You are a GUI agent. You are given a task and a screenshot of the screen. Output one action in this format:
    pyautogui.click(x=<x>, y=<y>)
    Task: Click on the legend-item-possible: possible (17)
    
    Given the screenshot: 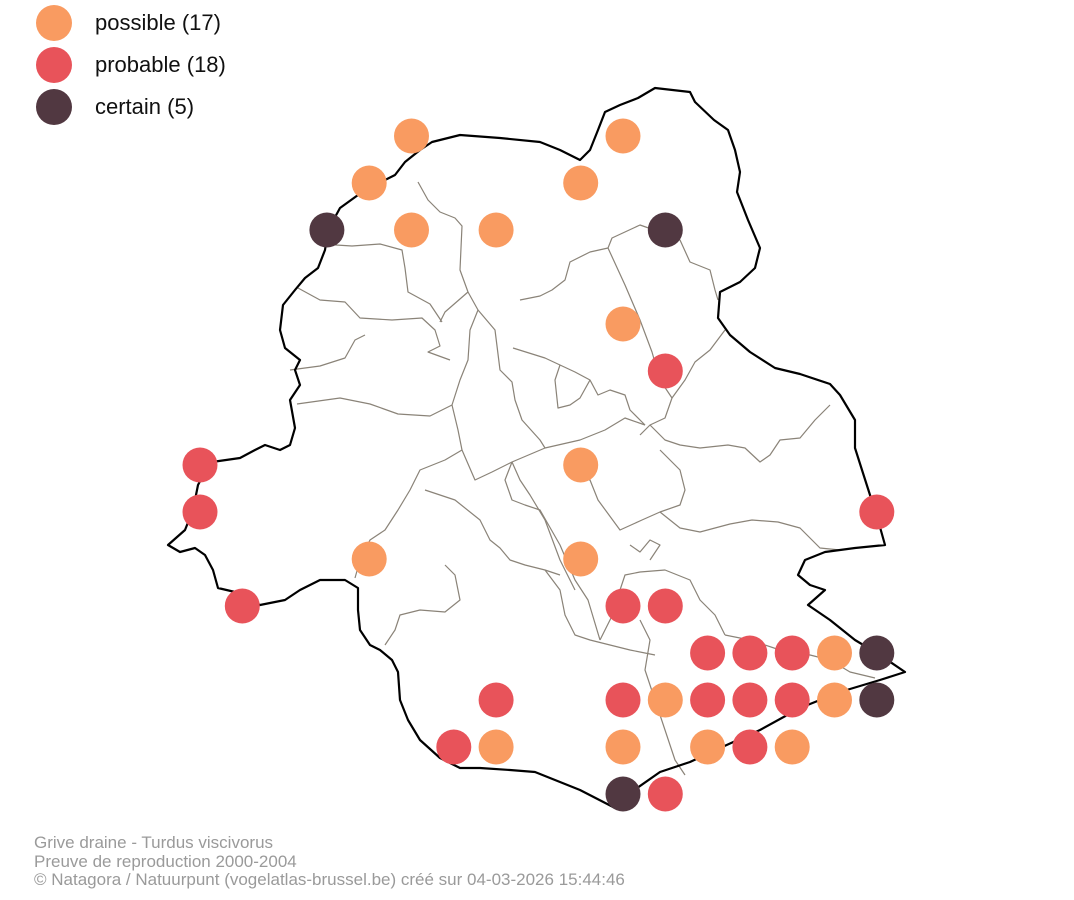 What is the action you would take?
    pyautogui.click(x=131, y=23)
    